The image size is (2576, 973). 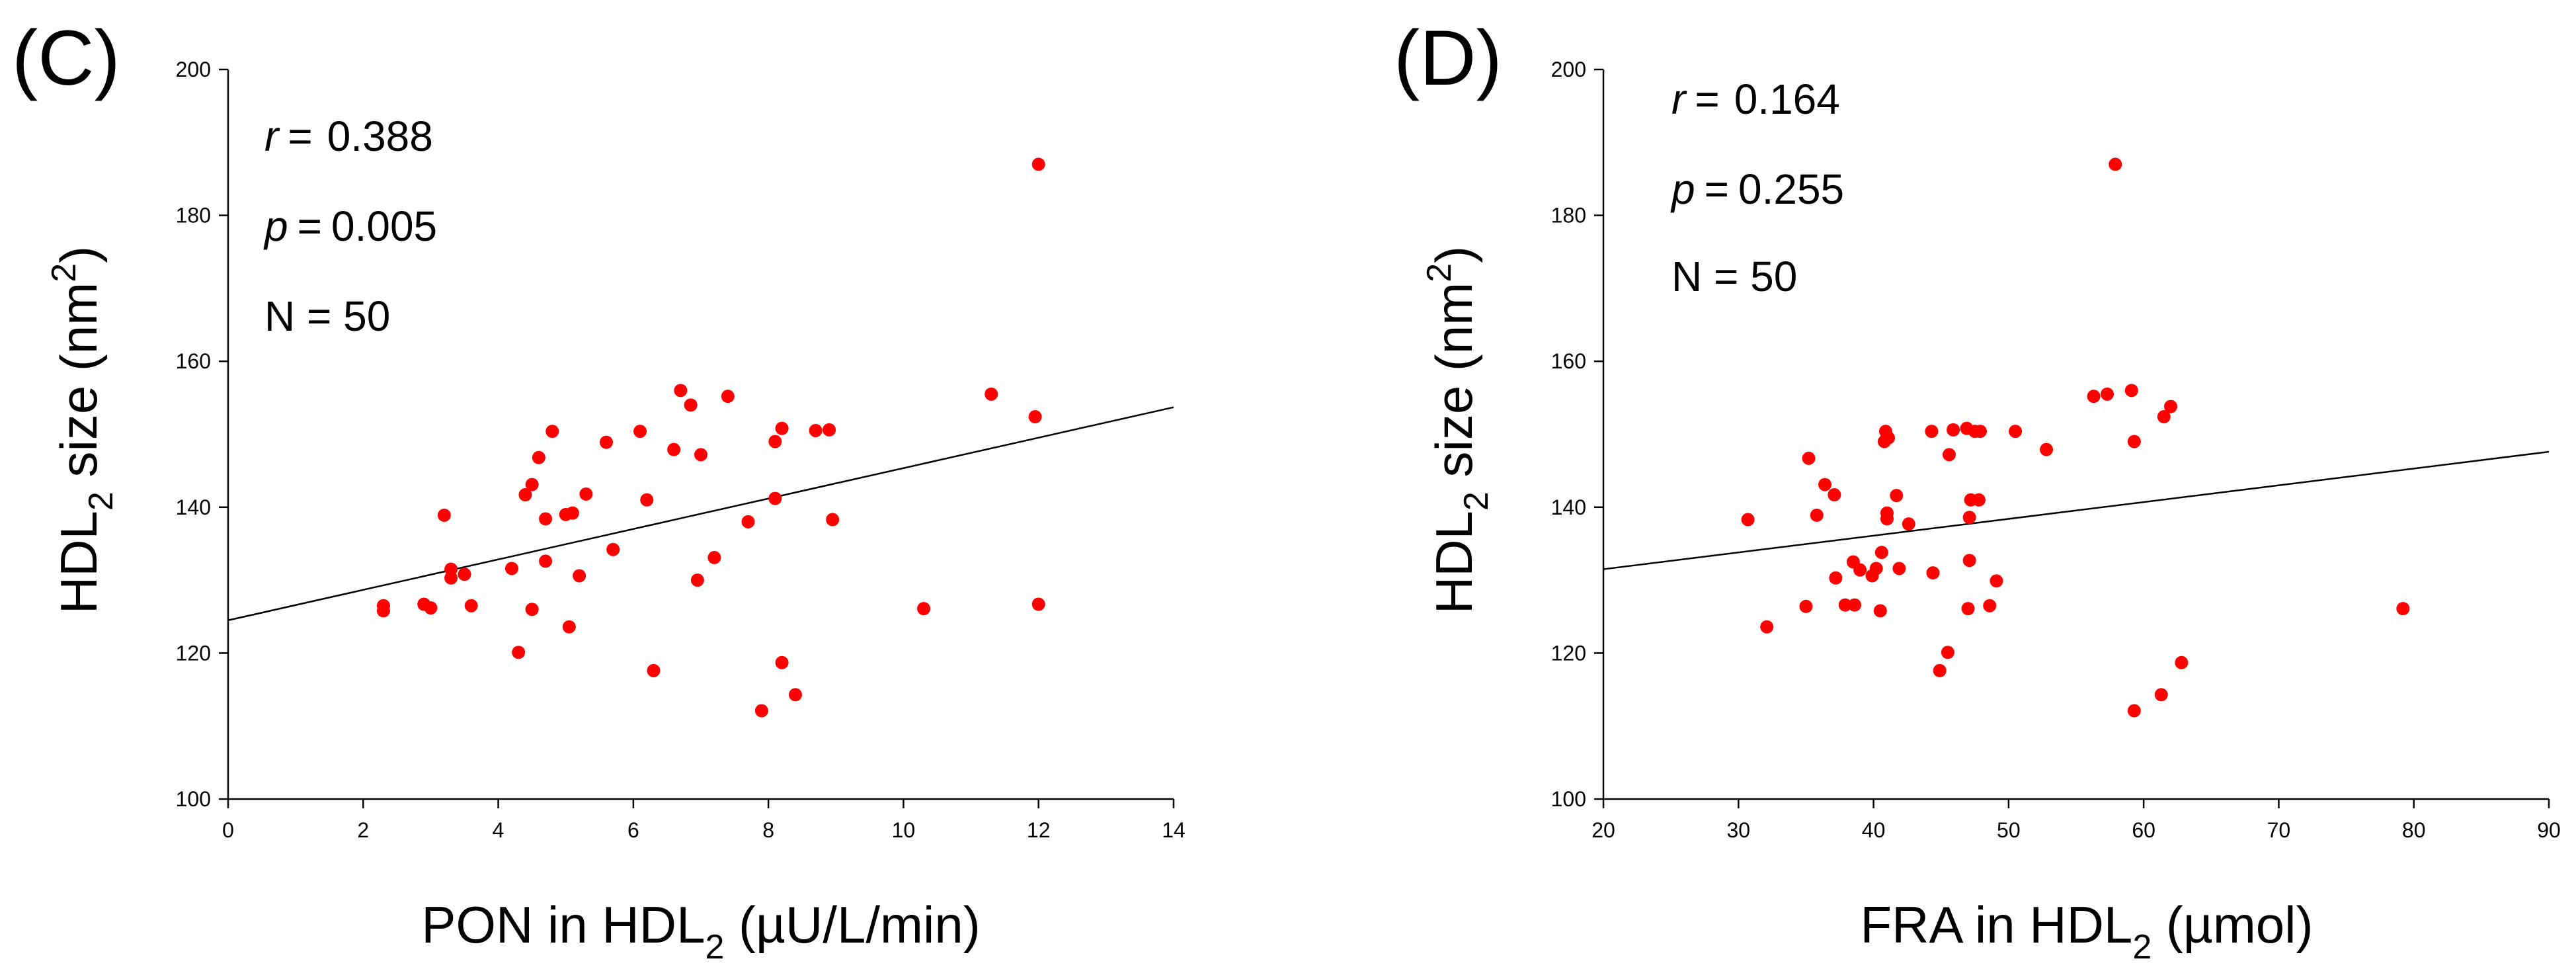 What do you see at coordinates (1738, 830) in the screenshot?
I see `x-tick-label: 30` at bounding box center [1738, 830].